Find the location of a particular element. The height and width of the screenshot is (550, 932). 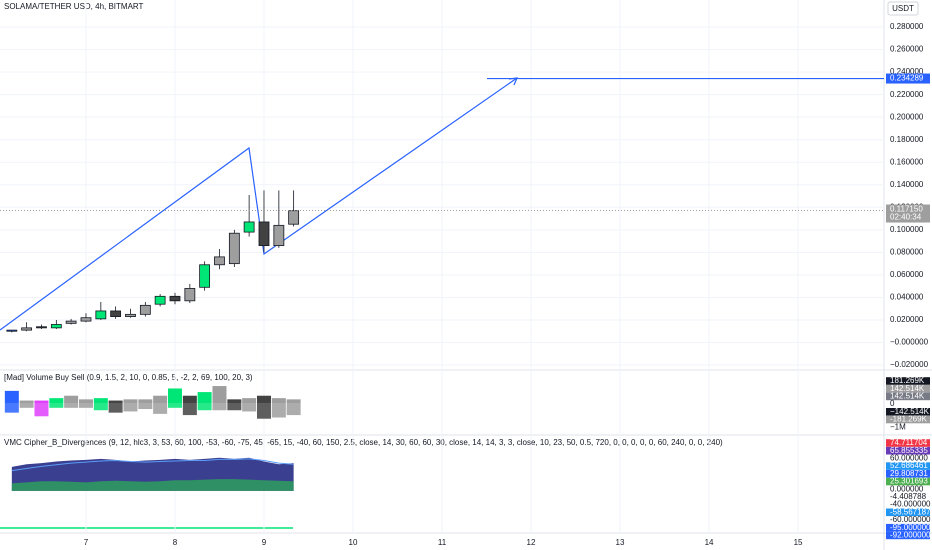

countdown-label: 02:40:34 is located at coordinates (906, 217).